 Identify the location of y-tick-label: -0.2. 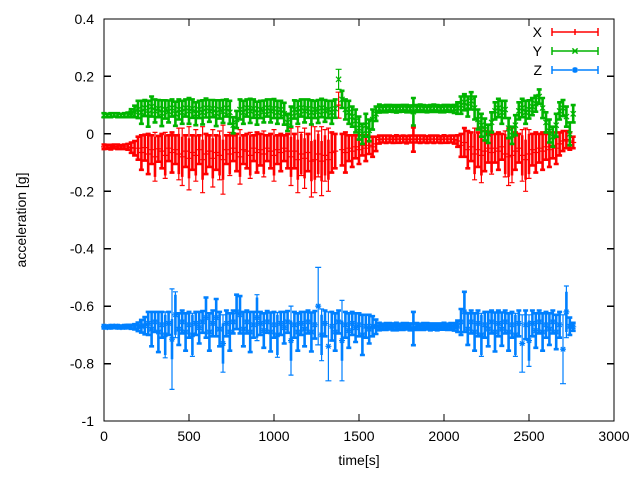
(82, 191).